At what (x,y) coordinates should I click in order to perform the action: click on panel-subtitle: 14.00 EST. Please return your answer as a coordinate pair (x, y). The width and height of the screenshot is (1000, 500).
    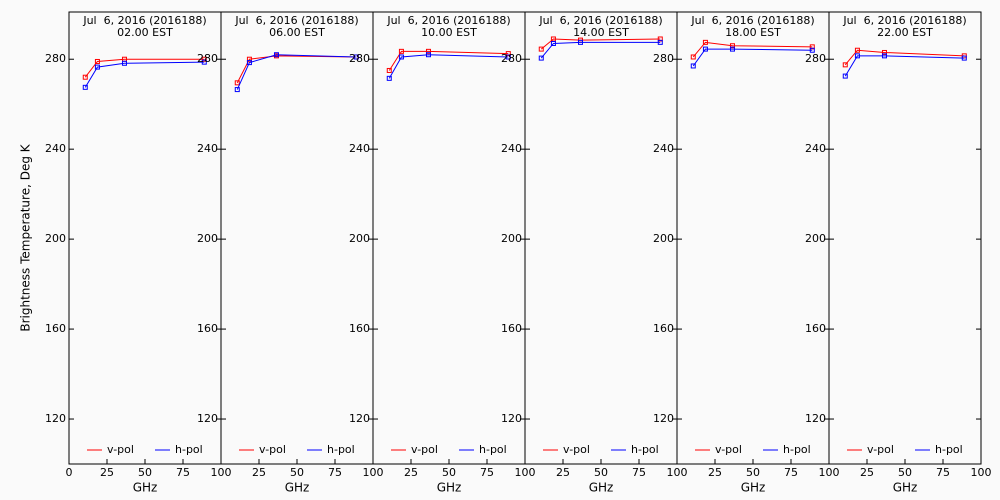
    Looking at the image, I should click on (601, 32).